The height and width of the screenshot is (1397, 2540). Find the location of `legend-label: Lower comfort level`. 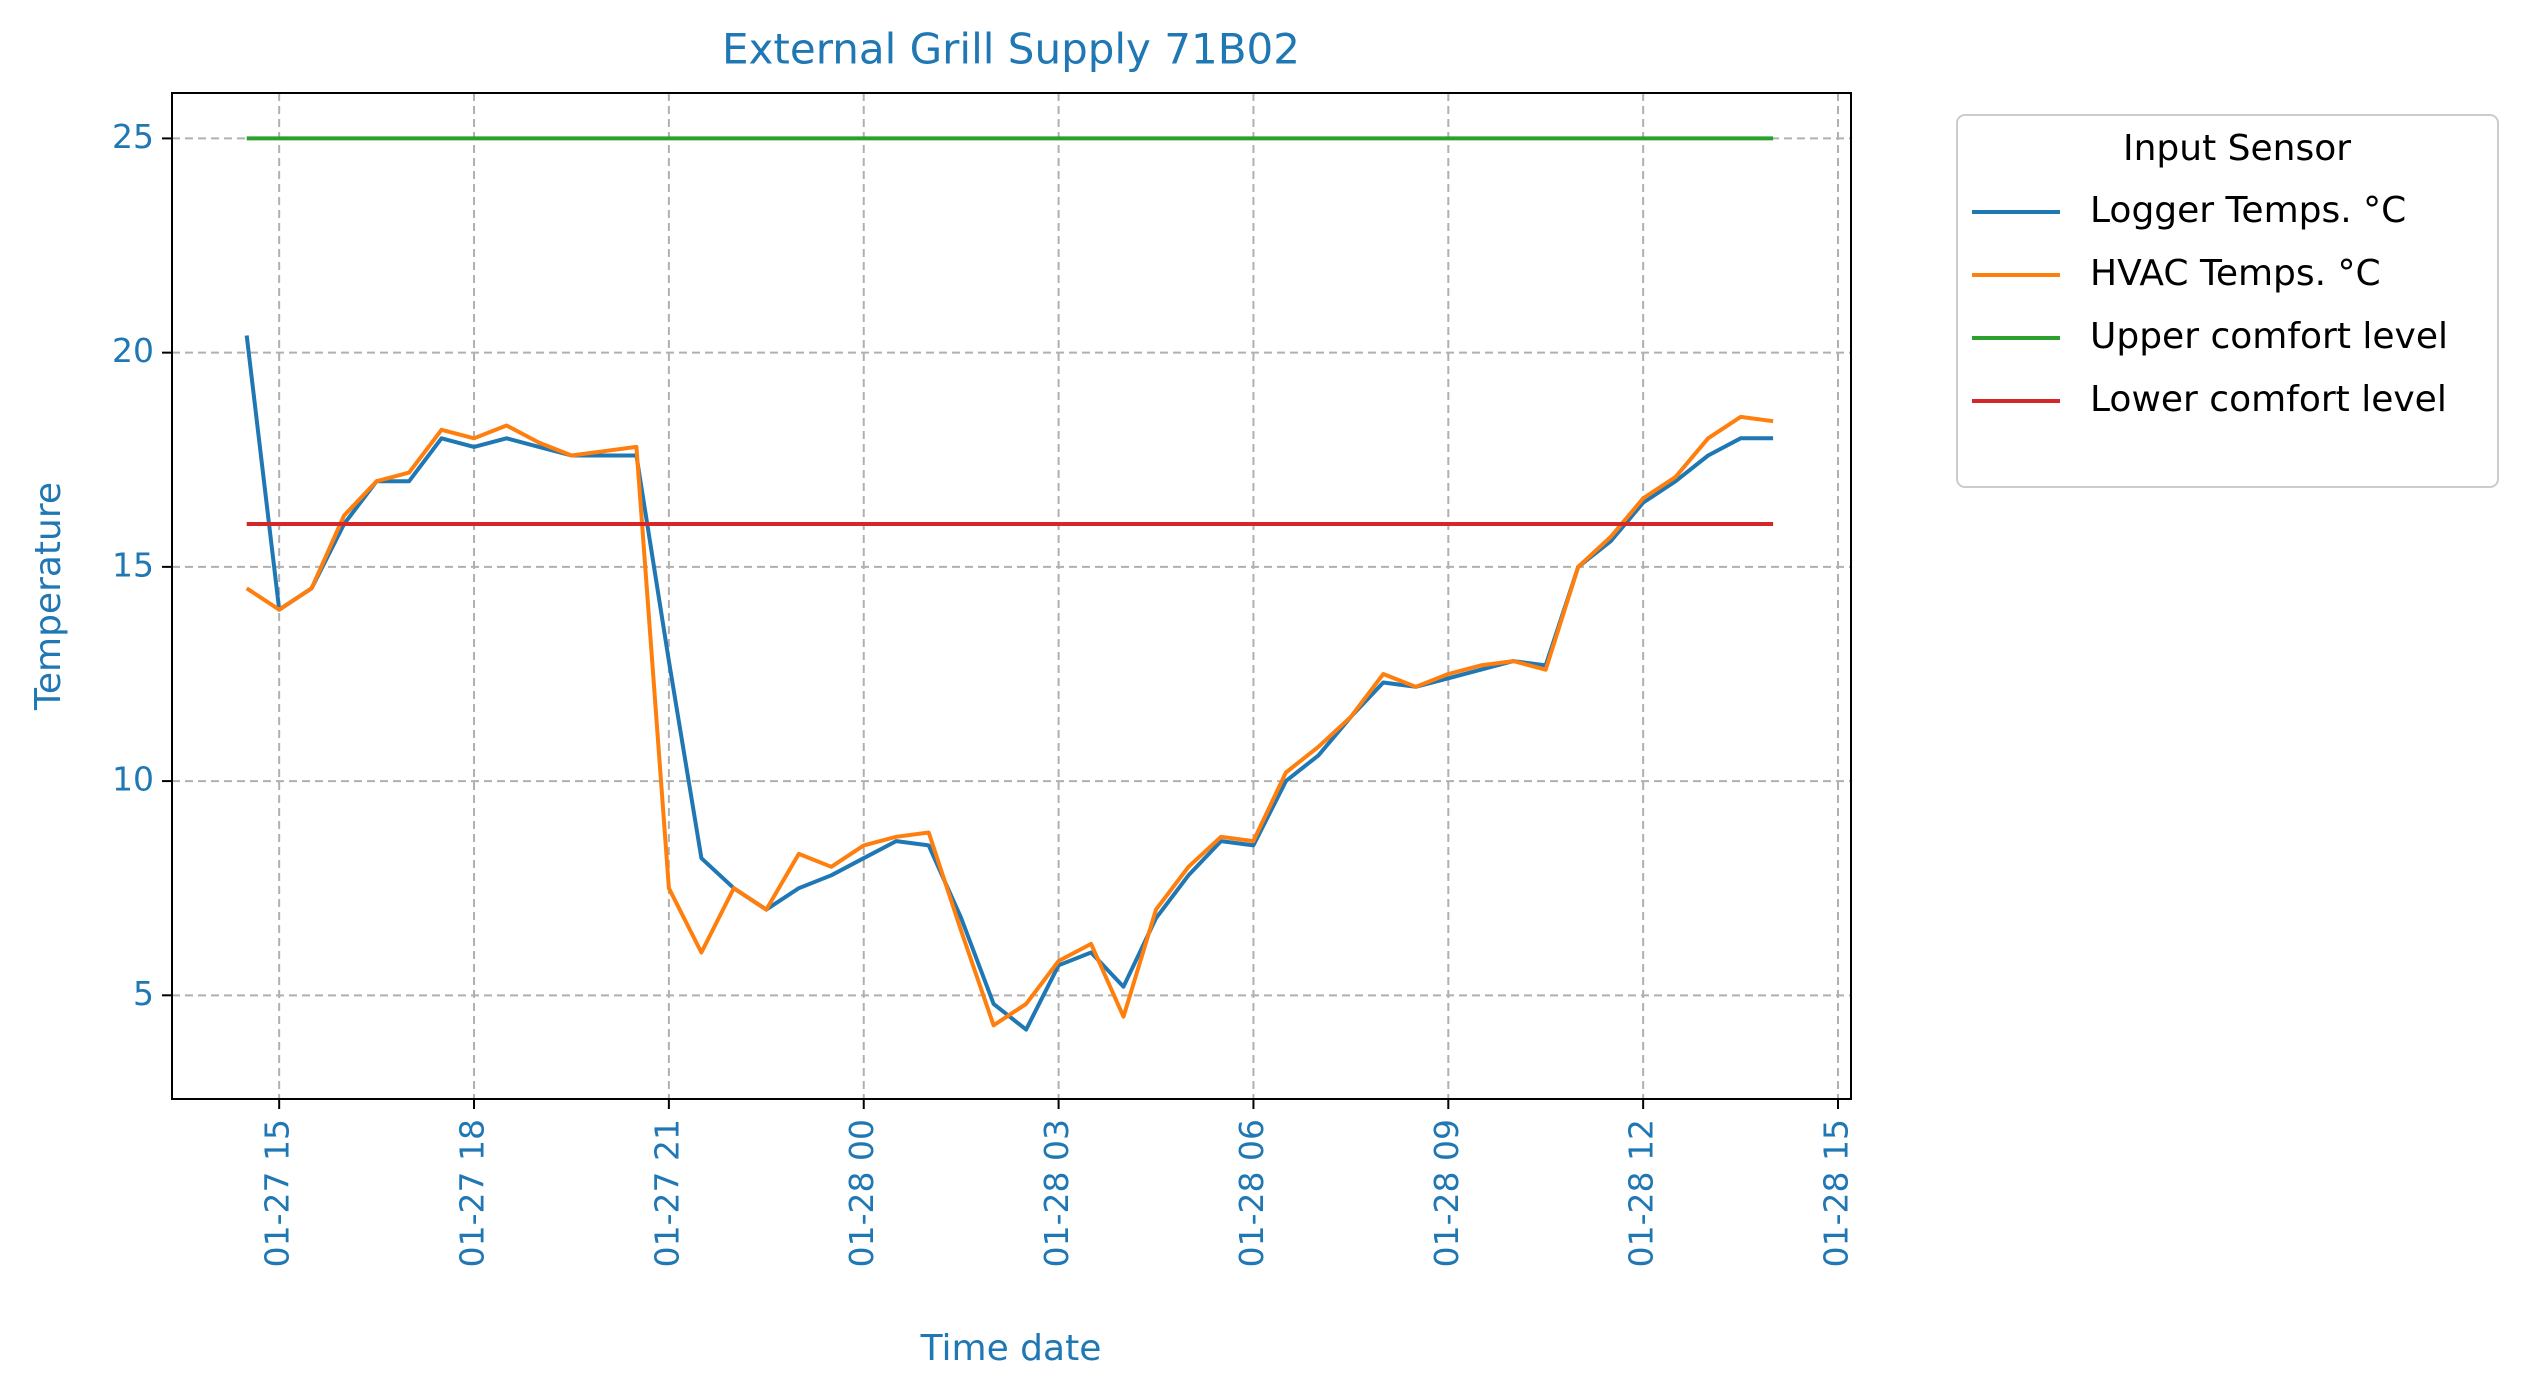

legend-label: Lower comfort level is located at coordinates (2268, 399).